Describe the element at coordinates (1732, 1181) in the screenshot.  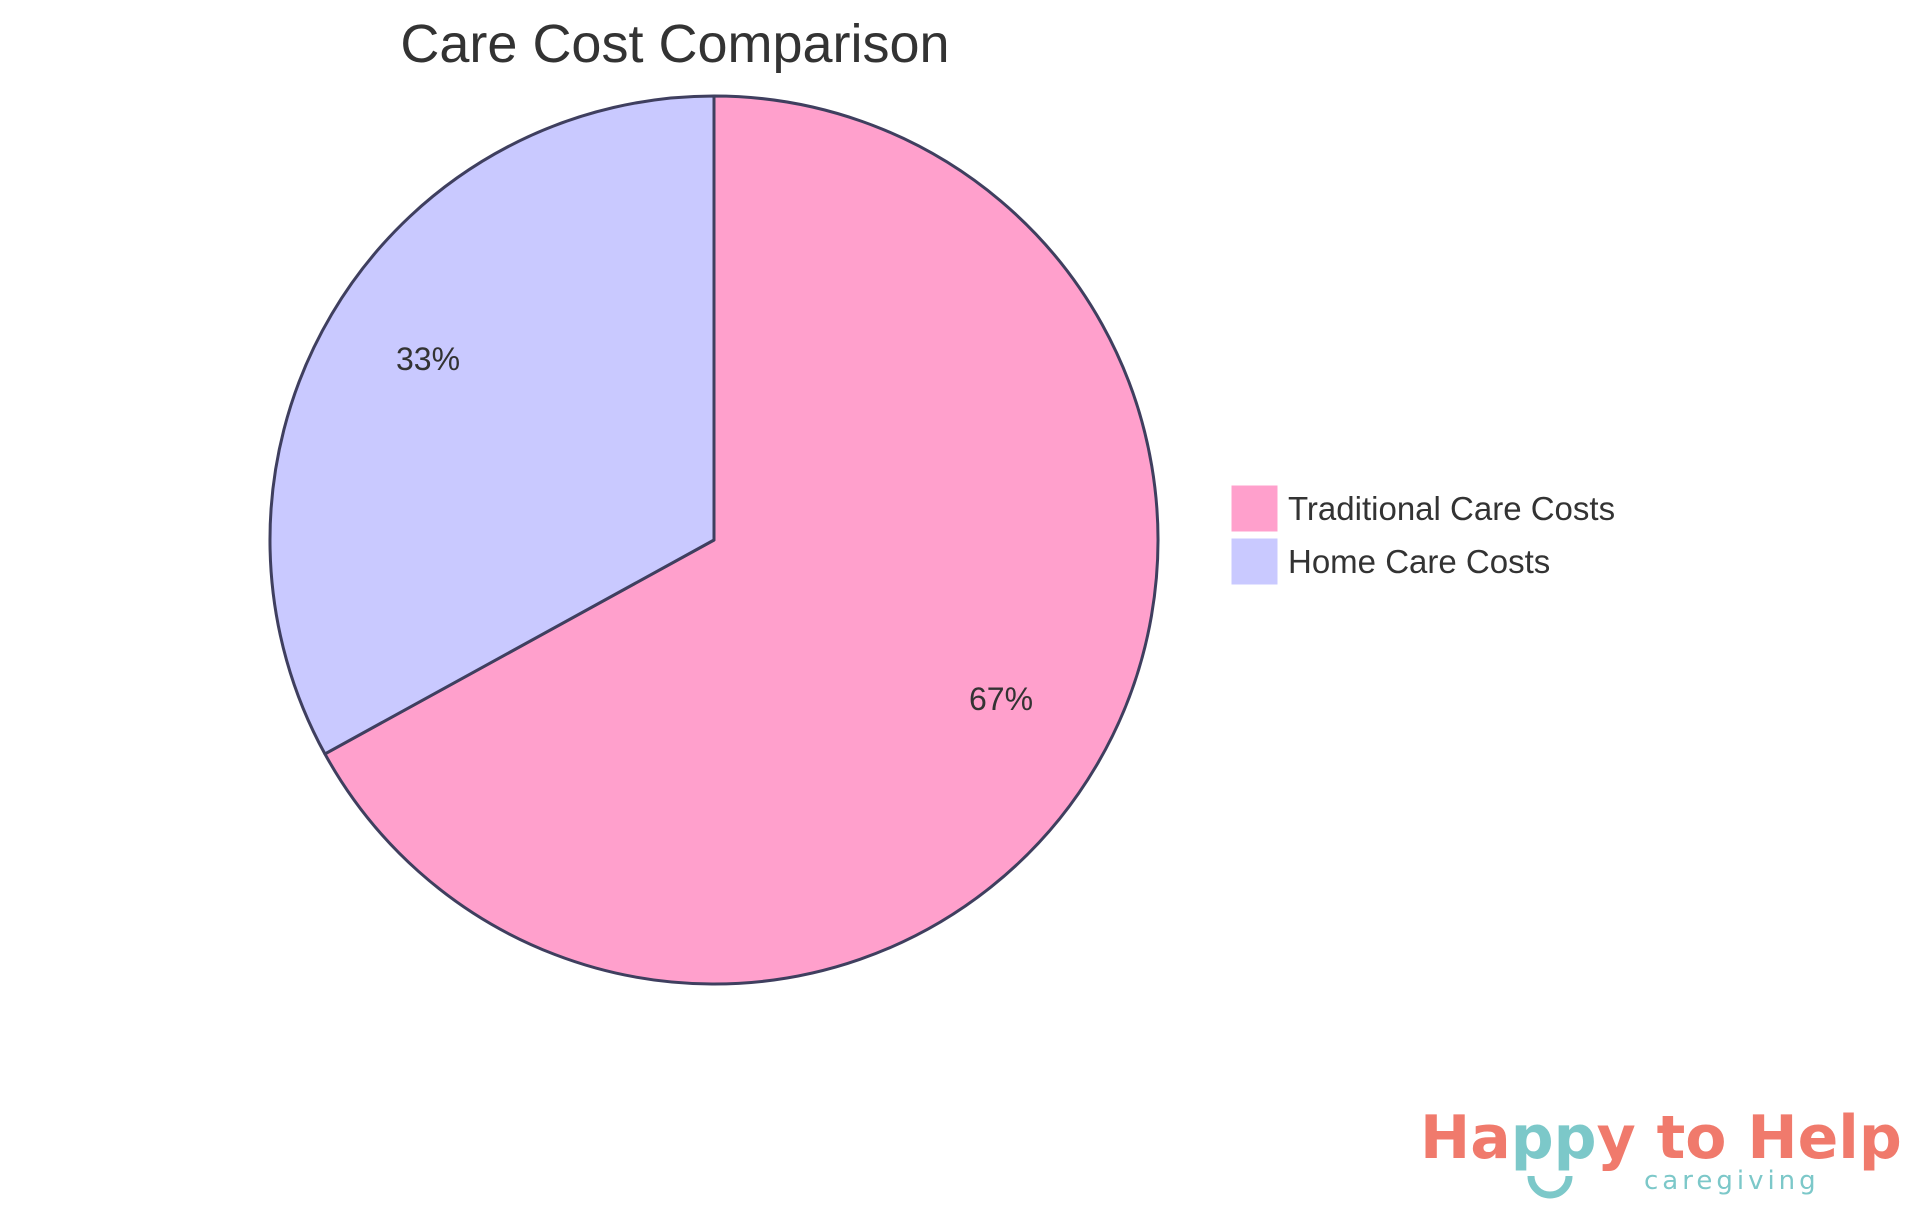
I see `logo-subtitle: caregiving` at that location.